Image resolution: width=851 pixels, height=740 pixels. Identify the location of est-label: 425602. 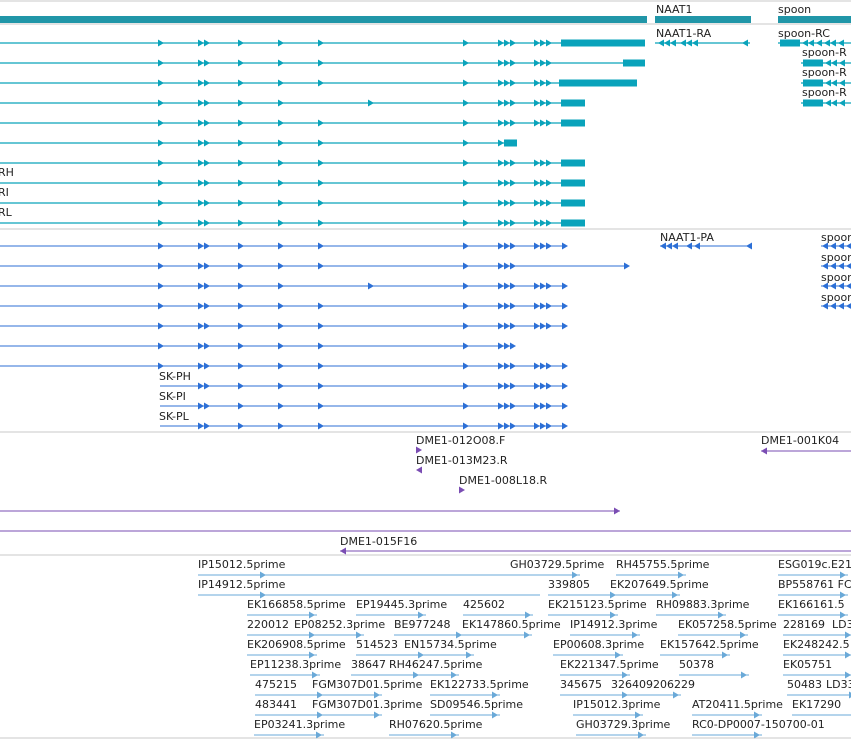
(484, 604).